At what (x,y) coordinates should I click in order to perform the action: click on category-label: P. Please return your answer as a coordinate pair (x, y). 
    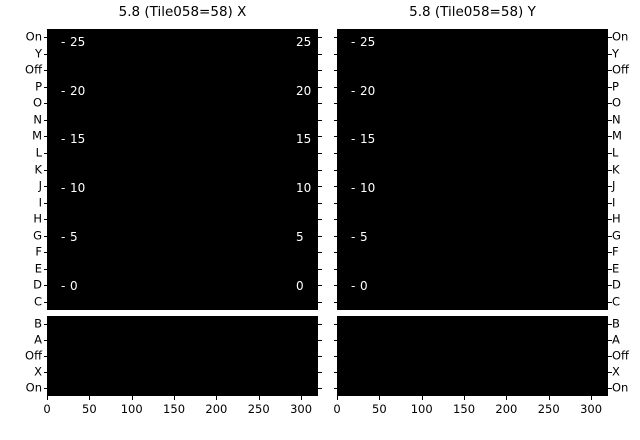
    Looking at the image, I should click on (38, 86).